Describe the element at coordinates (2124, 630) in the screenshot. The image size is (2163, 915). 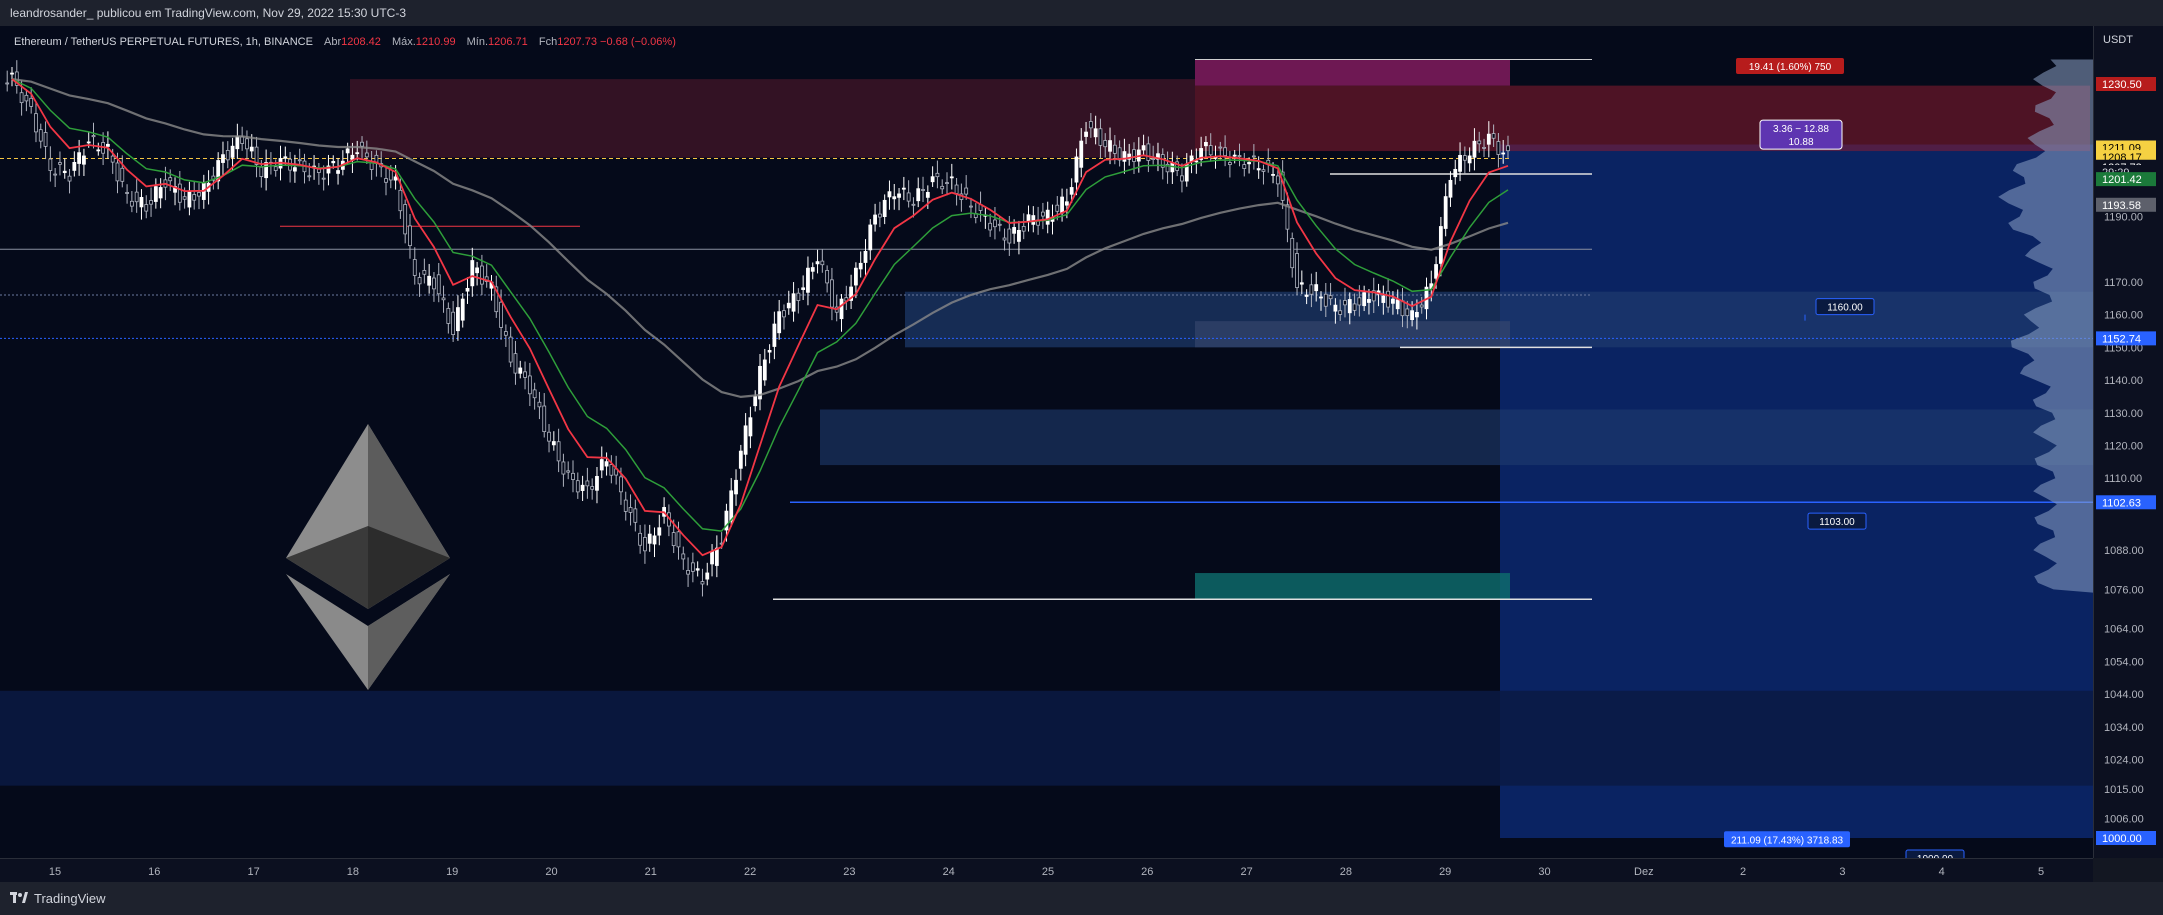
I see `price-tick-label: 1064.00` at that location.